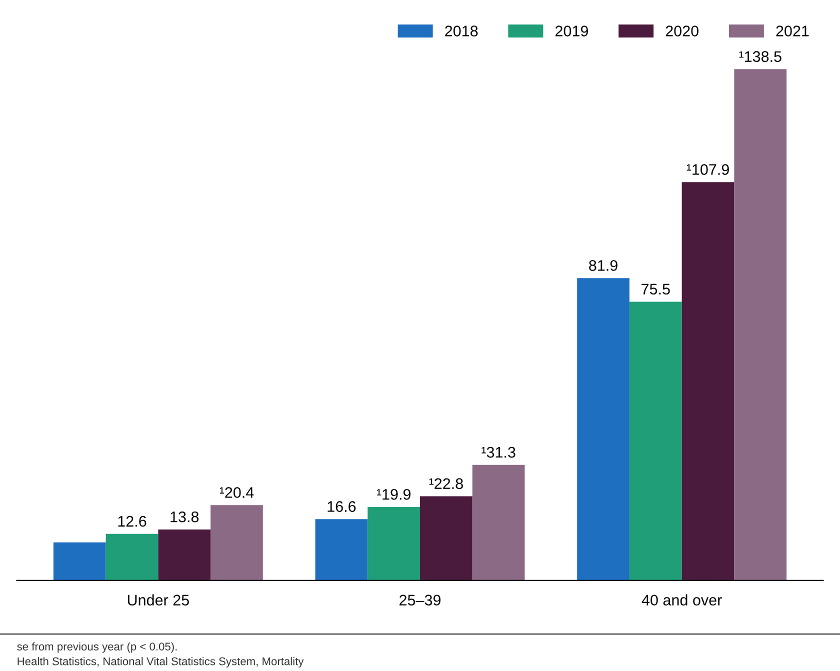 The width and height of the screenshot is (840, 671). Describe the element at coordinates (342, 506) in the screenshot. I see `data-label: 16.6` at that location.